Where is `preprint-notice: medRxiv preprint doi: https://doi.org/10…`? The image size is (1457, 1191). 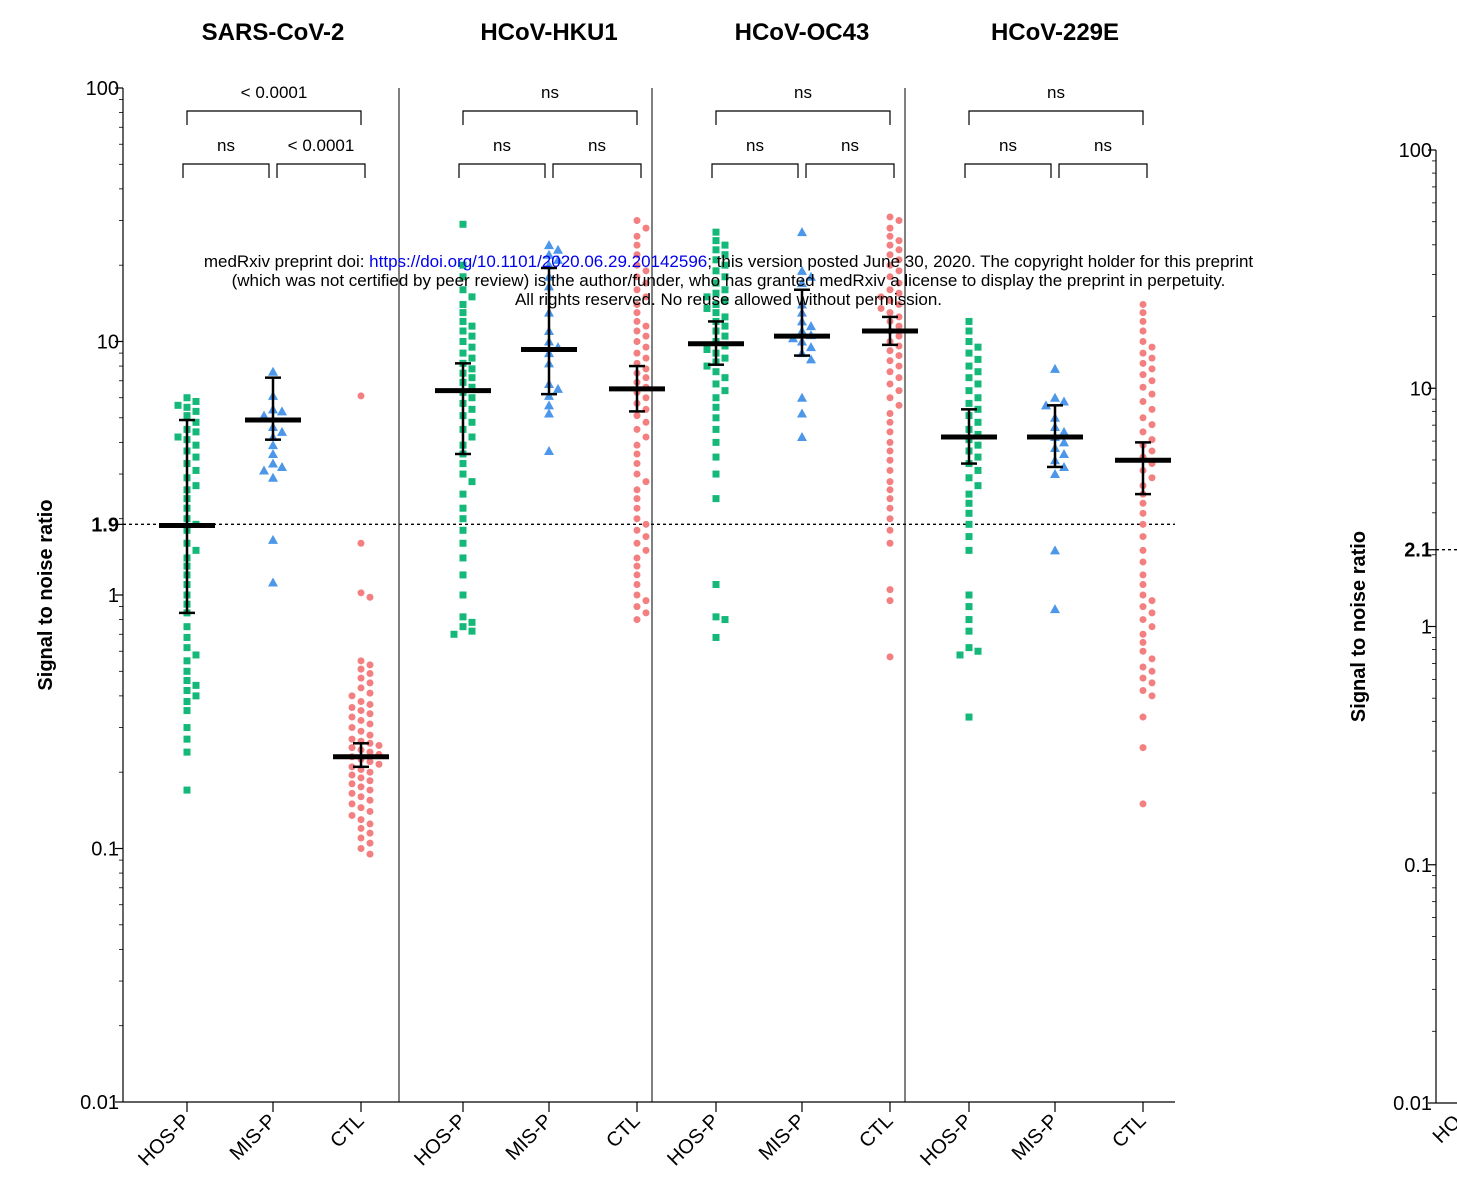
preprint-notice: medRxiv preprint doi: https://doi.org/10… is located at coordinates (728, 280).